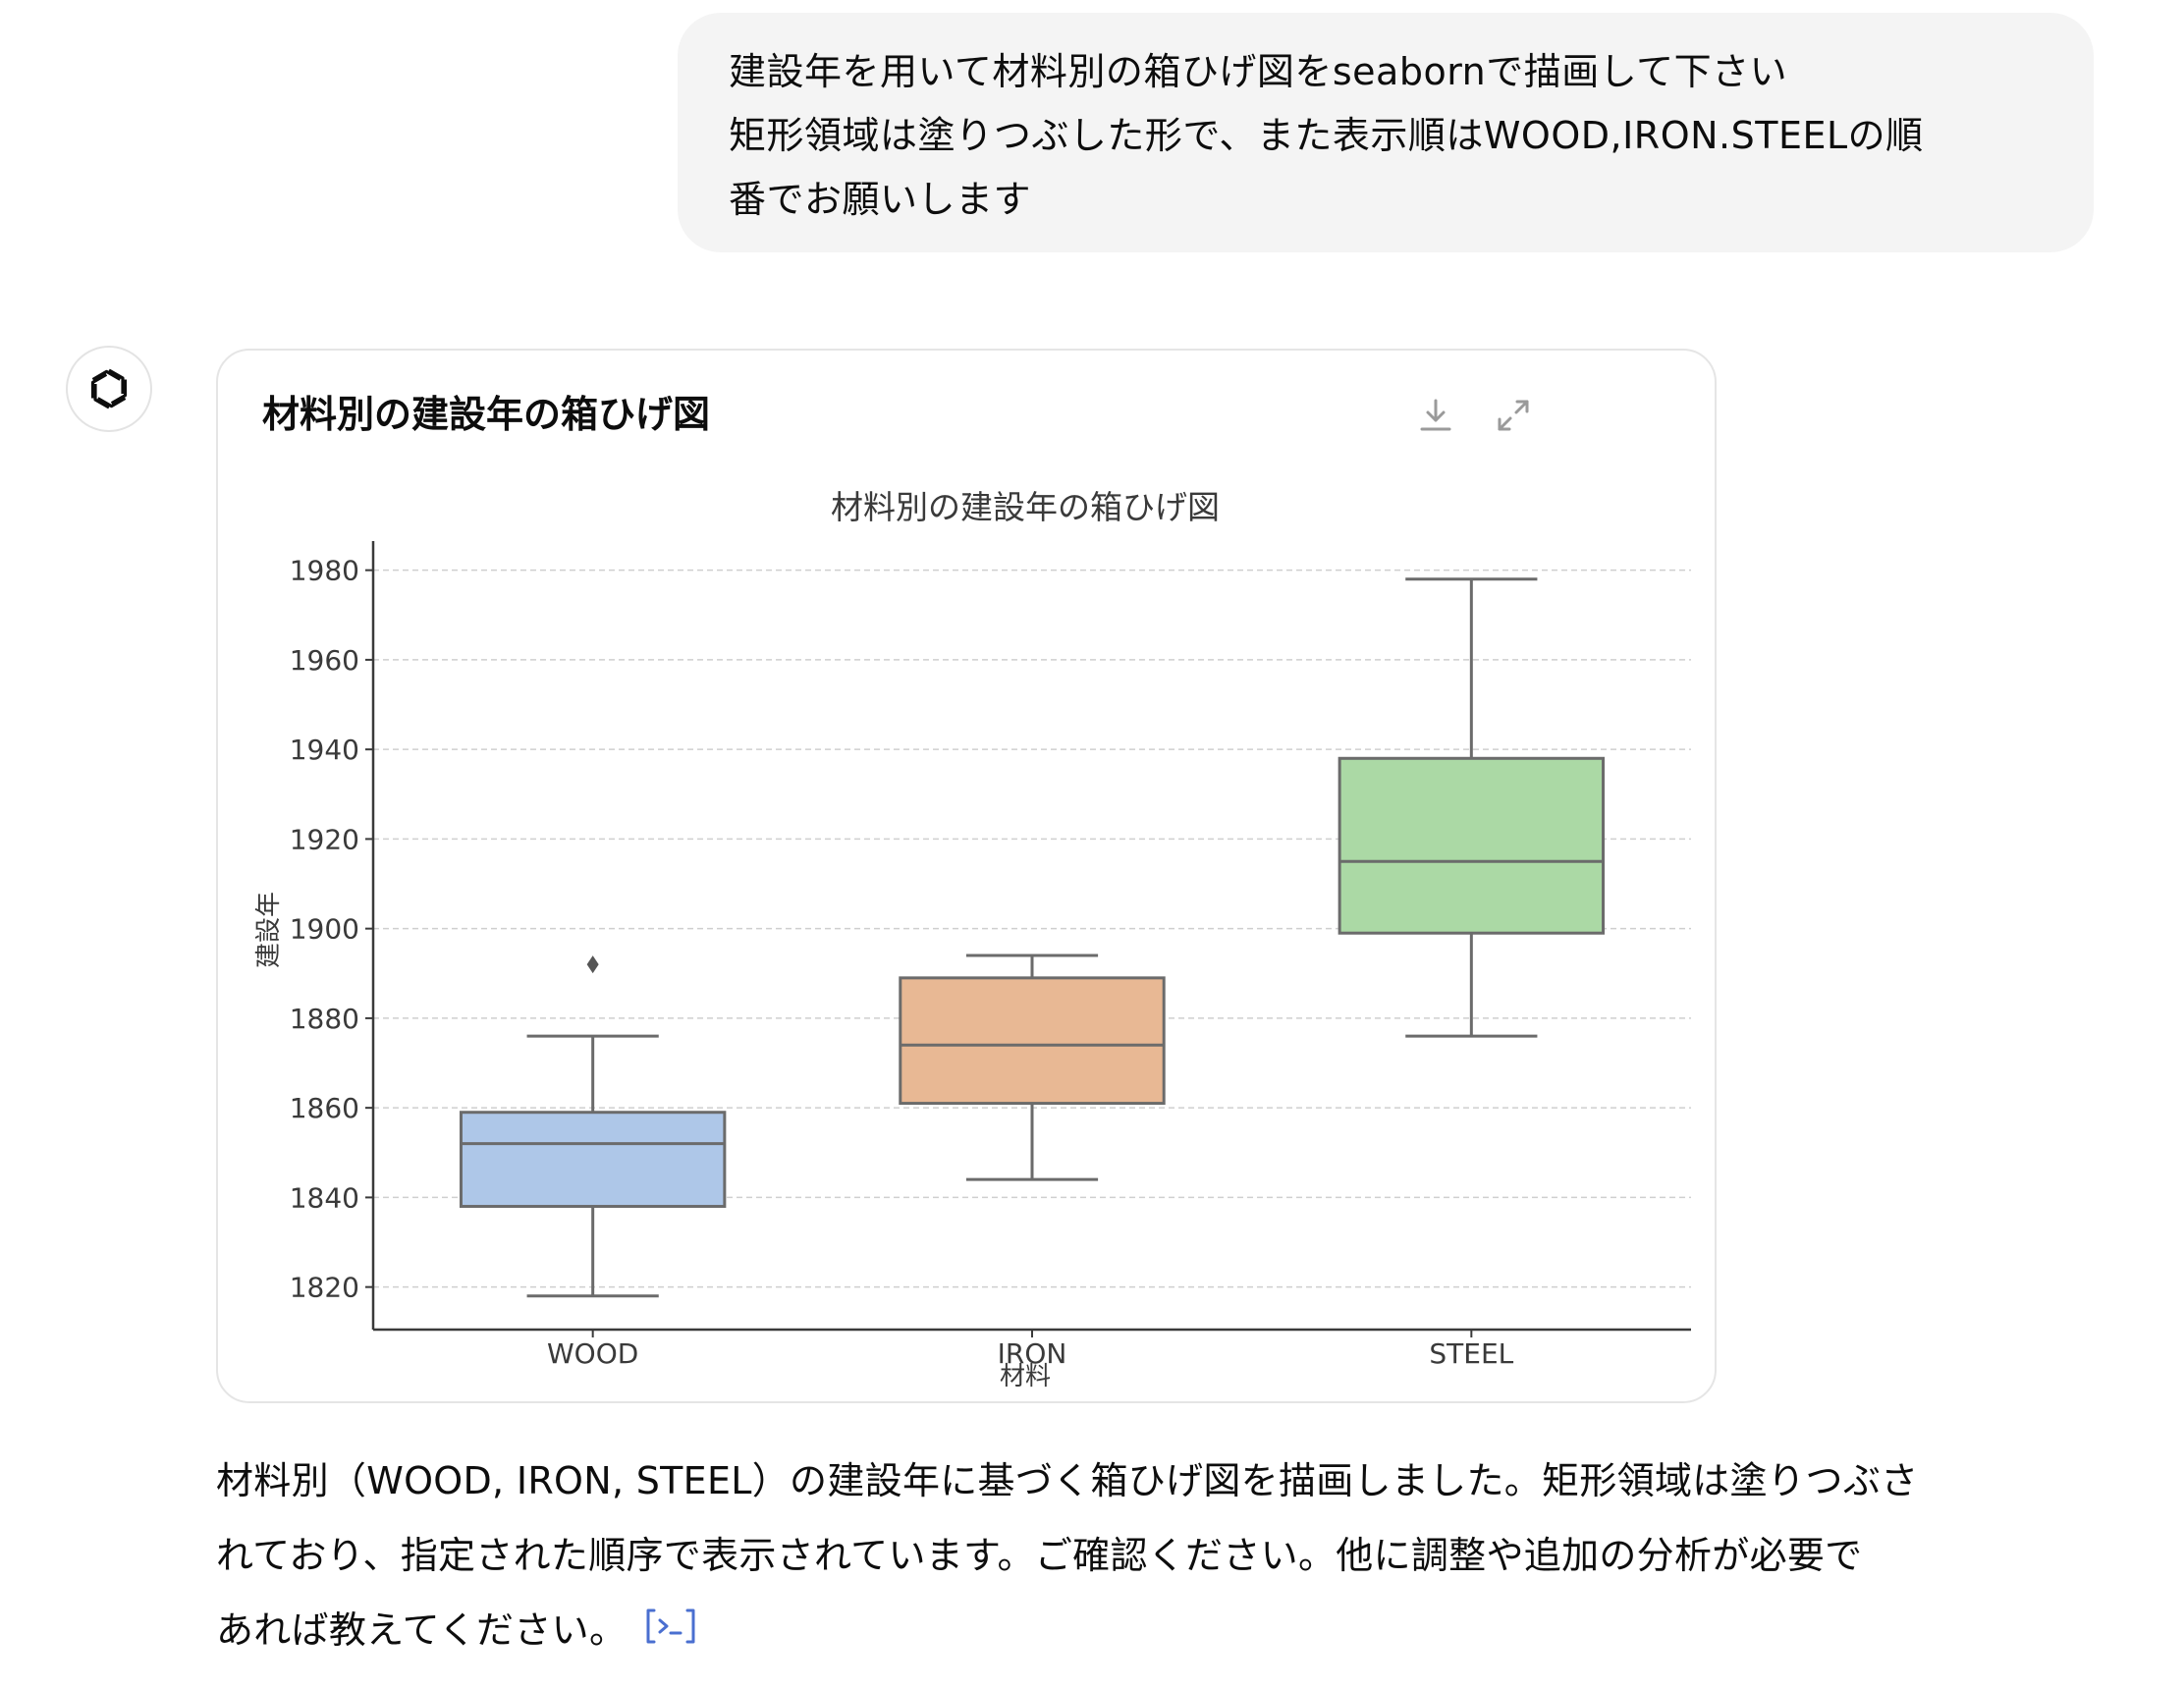 The image size is (2184, 1689). What do you see at coordinates (324, 1019) in the screenshot?
I see `y-tick-label: 1880` at bounding box center [324, 1019].